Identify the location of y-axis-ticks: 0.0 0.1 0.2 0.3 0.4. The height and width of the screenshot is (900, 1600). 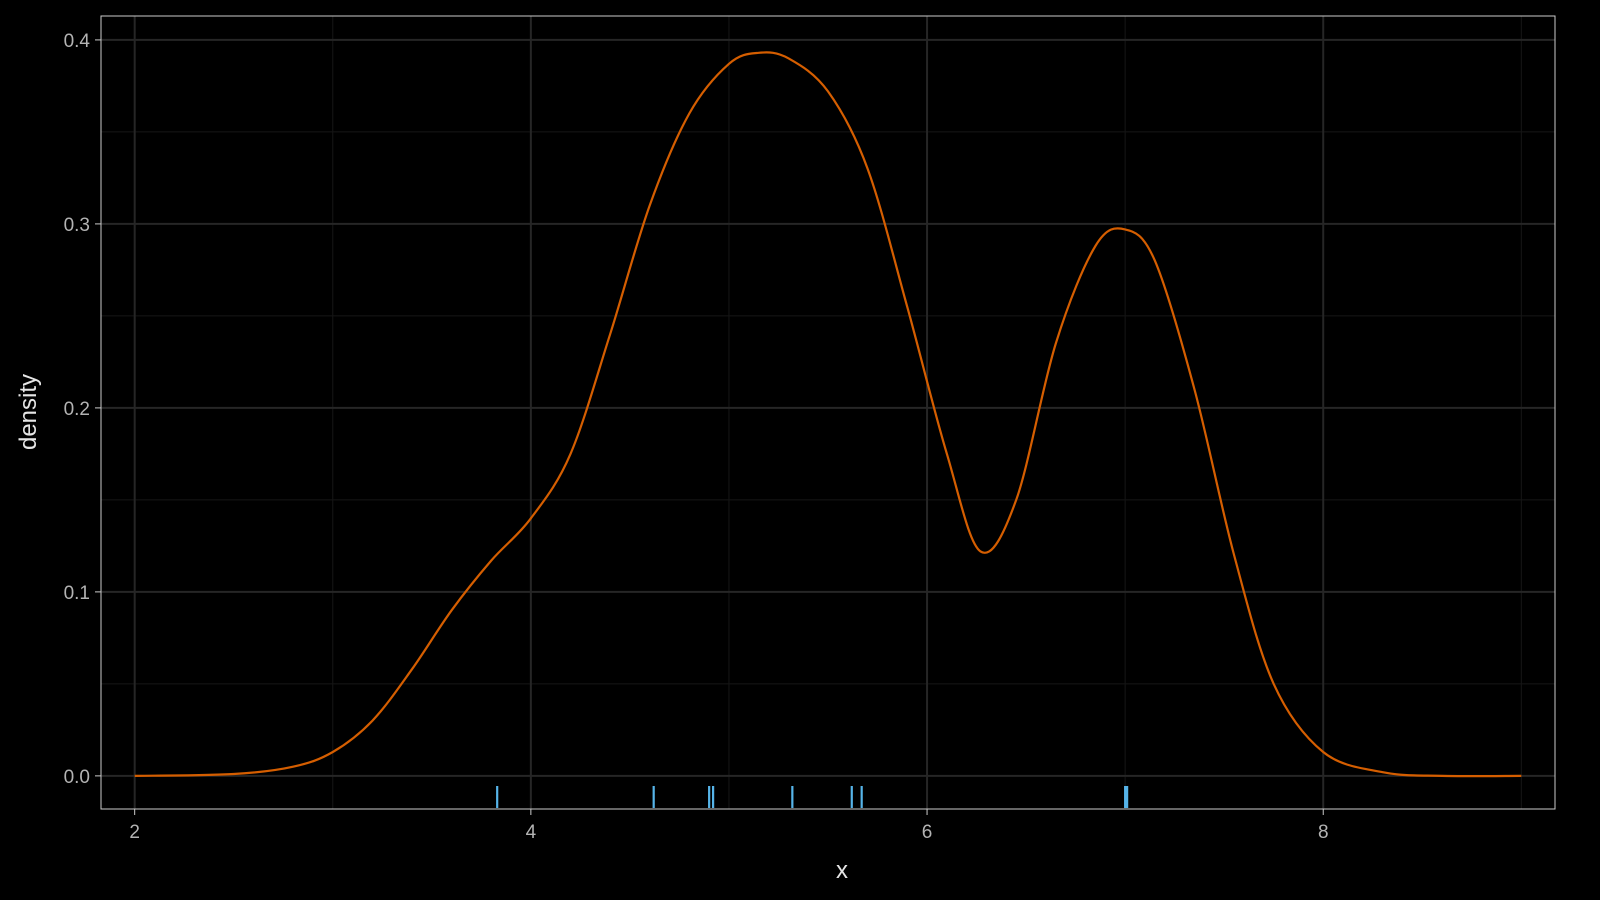
(82, 409).